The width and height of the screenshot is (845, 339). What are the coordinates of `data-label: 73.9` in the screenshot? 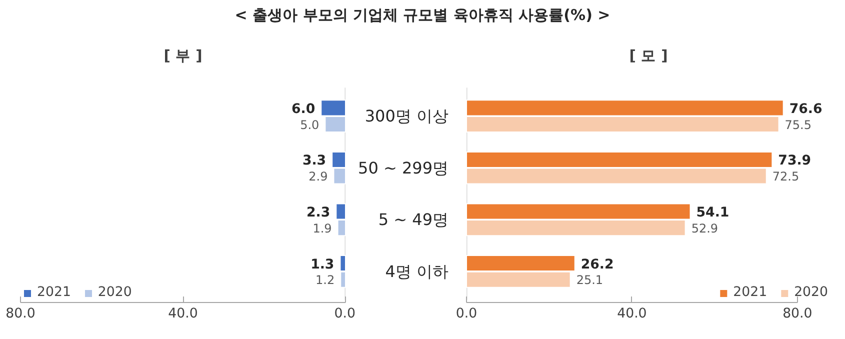 It's located at (795, 161).